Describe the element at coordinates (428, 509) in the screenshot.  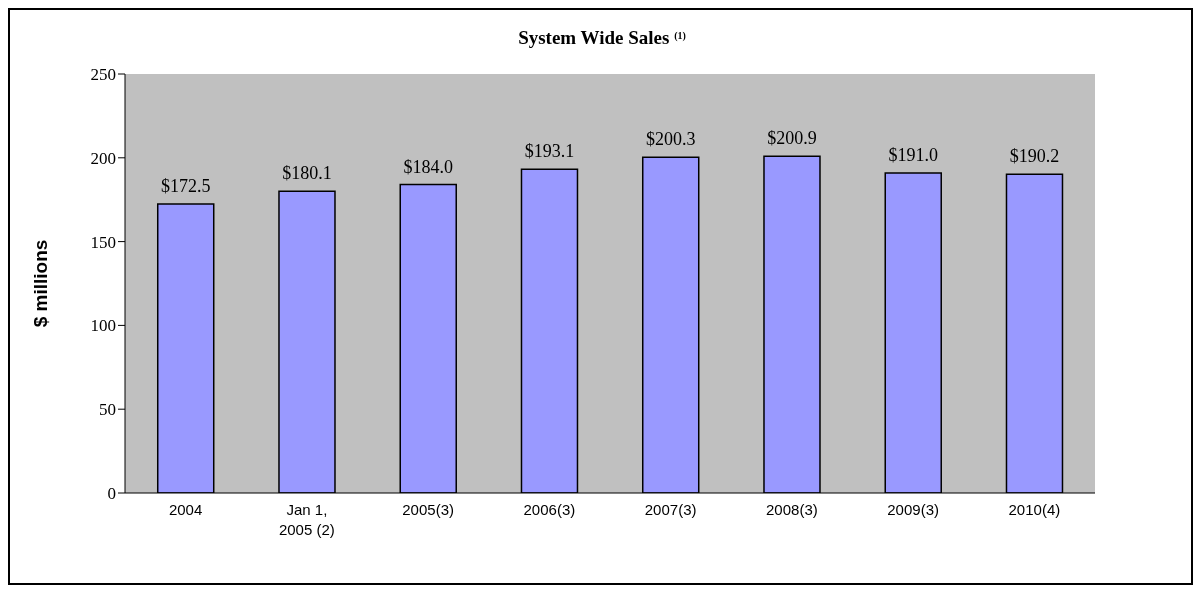
I see `x-tick-label: 2005(3)` at that location.